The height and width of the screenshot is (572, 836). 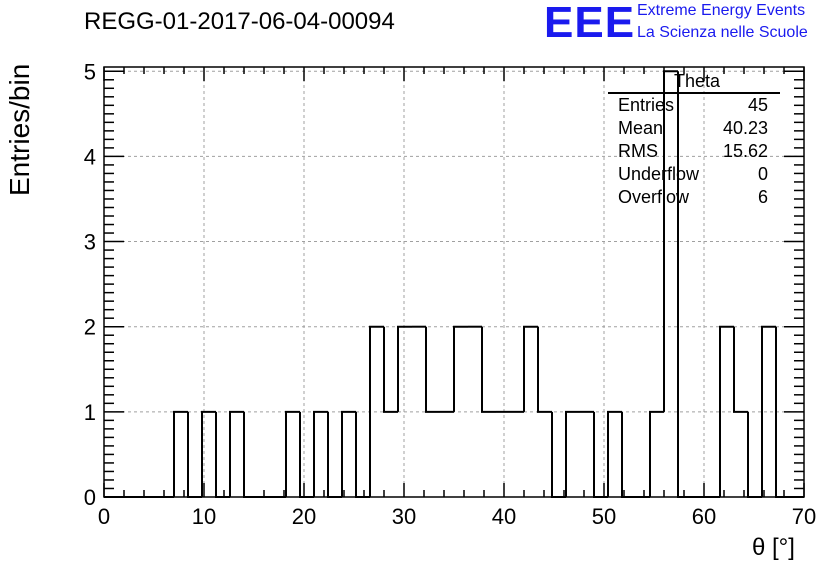 I want to click on y-tick-label: 2, so click(x=90, y=327).